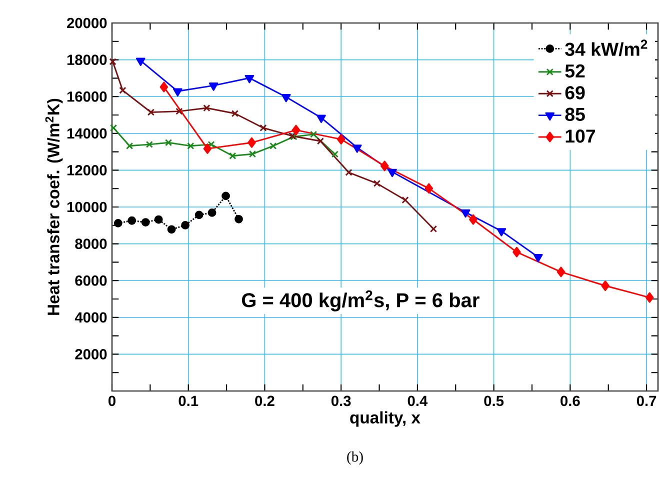  Describe the element at coordinates (355, 458) in the screenshot. I see `text: (b)` at that location.